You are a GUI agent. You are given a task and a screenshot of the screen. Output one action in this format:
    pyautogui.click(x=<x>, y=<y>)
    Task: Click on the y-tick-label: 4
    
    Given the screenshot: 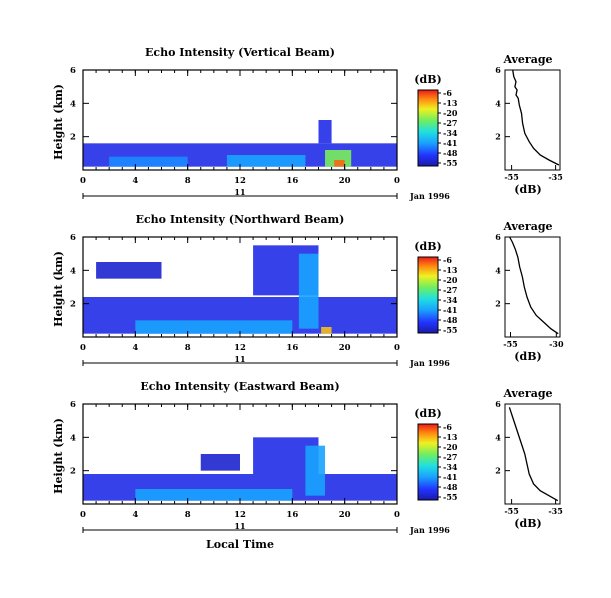 What is the action you would take?
    pyautogui.click(x=73, y=438)
    